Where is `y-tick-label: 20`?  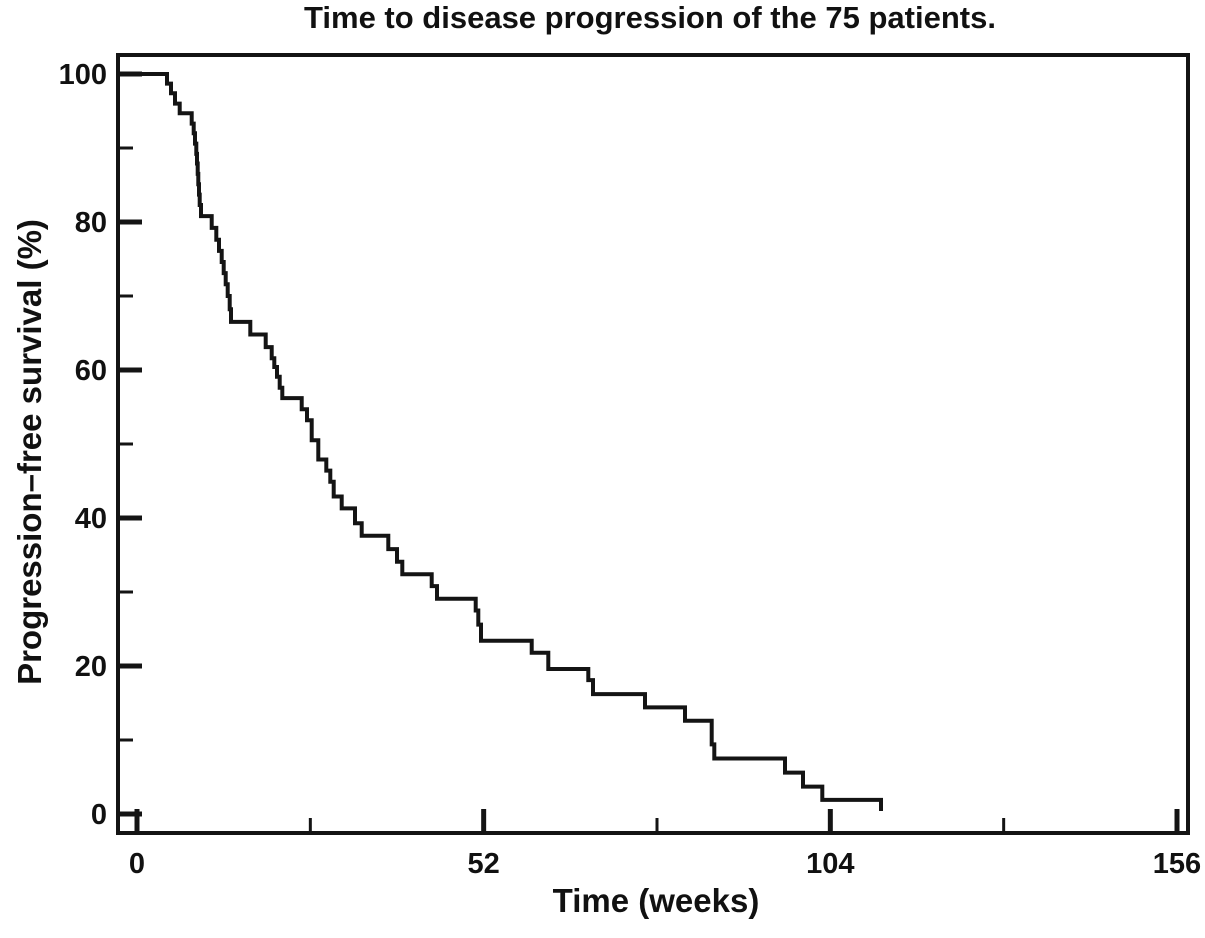 y-tick-label: 20 is located at coordinates (91, 667).